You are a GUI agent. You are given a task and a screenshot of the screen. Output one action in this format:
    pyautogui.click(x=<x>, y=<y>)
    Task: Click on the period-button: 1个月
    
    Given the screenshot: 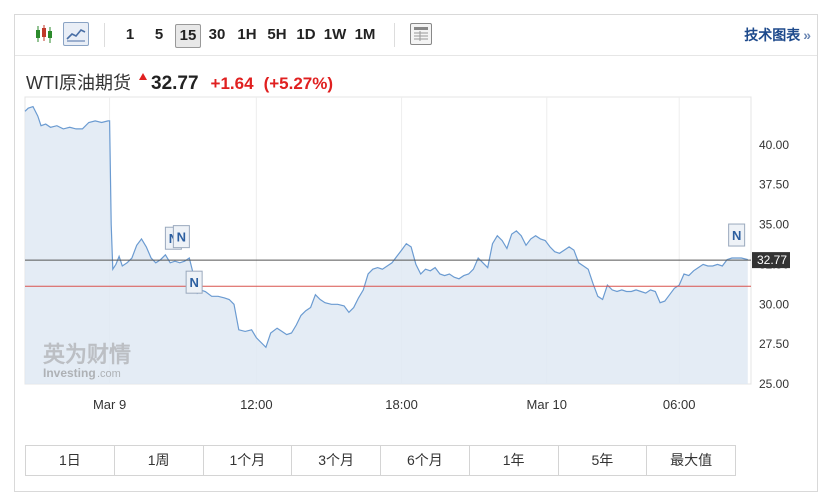 What is the action you would take?
    pyautogui.click(x=248, y=460)
    